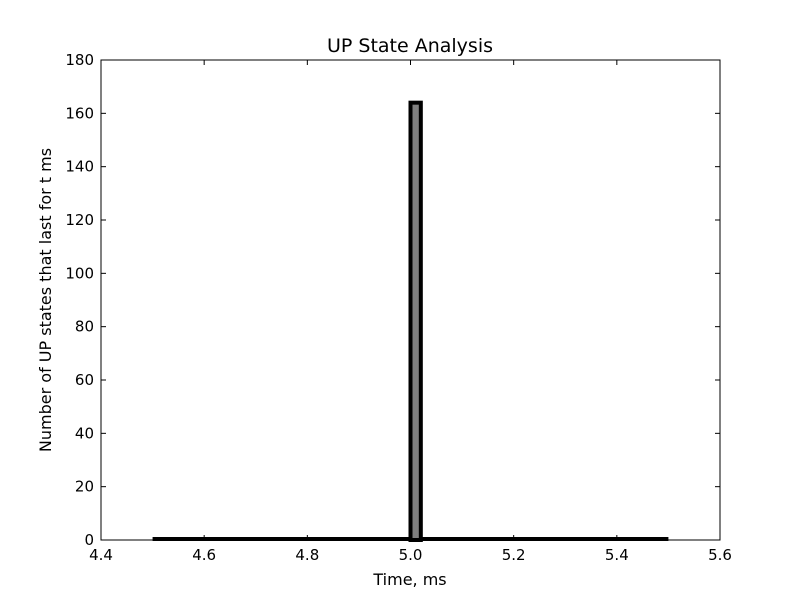 The image size is (800, 600). What do you see at coordinates (204, 555) in the screenshot?
I see `x-tick-label: 4.6` at bounding box center [204, 555].